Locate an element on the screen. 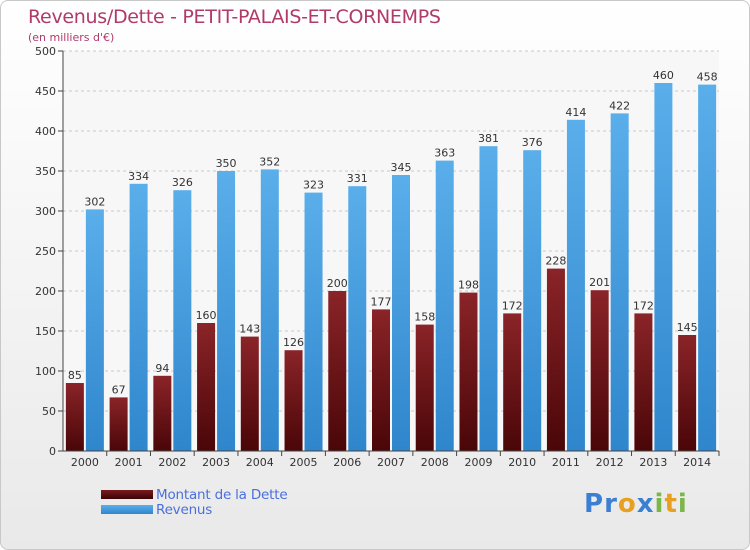  data-label-debt: 177 is located at coordinates (381, 301).